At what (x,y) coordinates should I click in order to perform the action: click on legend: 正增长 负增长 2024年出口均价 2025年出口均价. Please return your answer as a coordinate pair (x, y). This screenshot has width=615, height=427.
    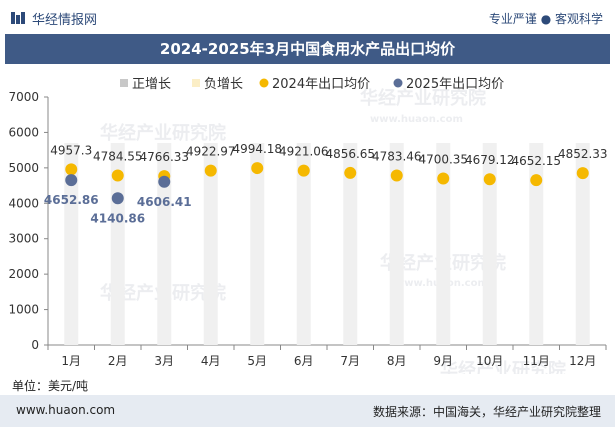
    Looking at the image, I should click on (312, 84).